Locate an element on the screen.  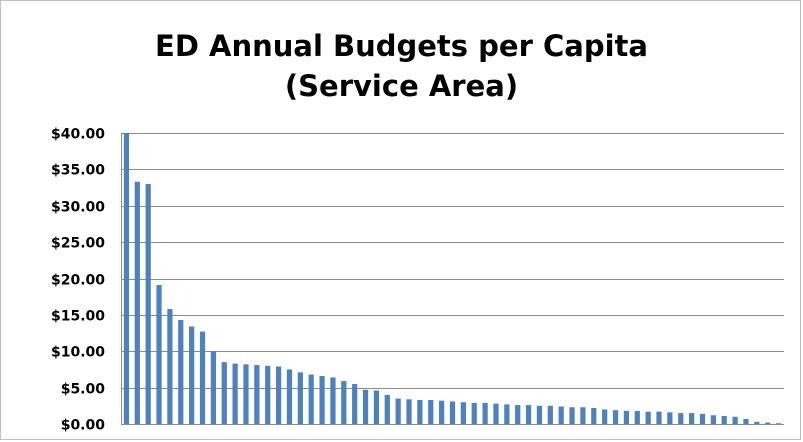
y-tick-label: $0.00 is located at coordinates (83, 426).